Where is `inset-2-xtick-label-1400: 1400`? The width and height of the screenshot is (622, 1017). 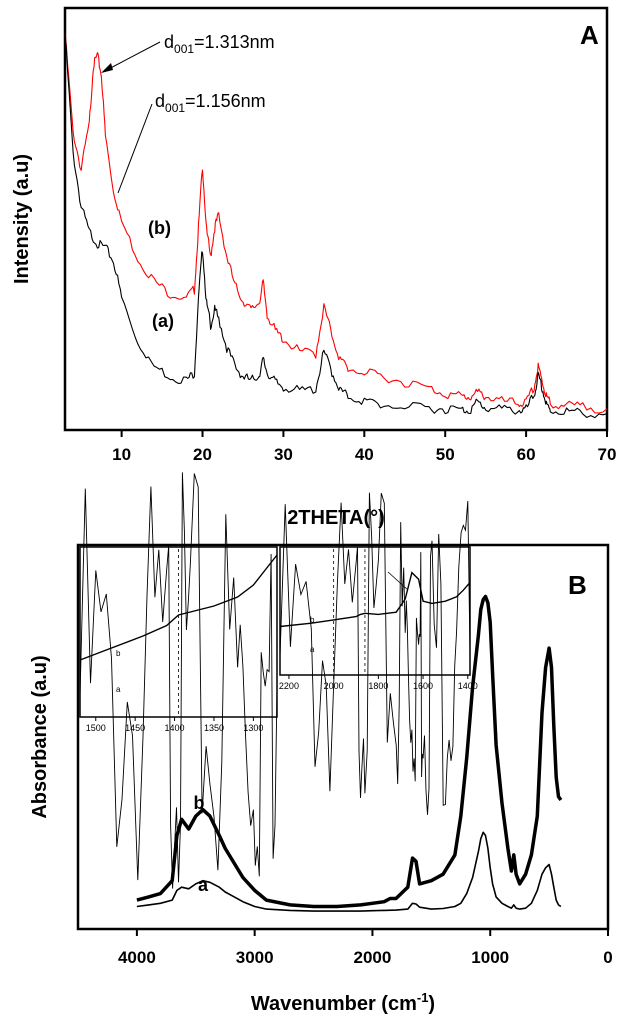 inset-2-xtick-label-1400: 1400 is located at coordinates (468, 686).